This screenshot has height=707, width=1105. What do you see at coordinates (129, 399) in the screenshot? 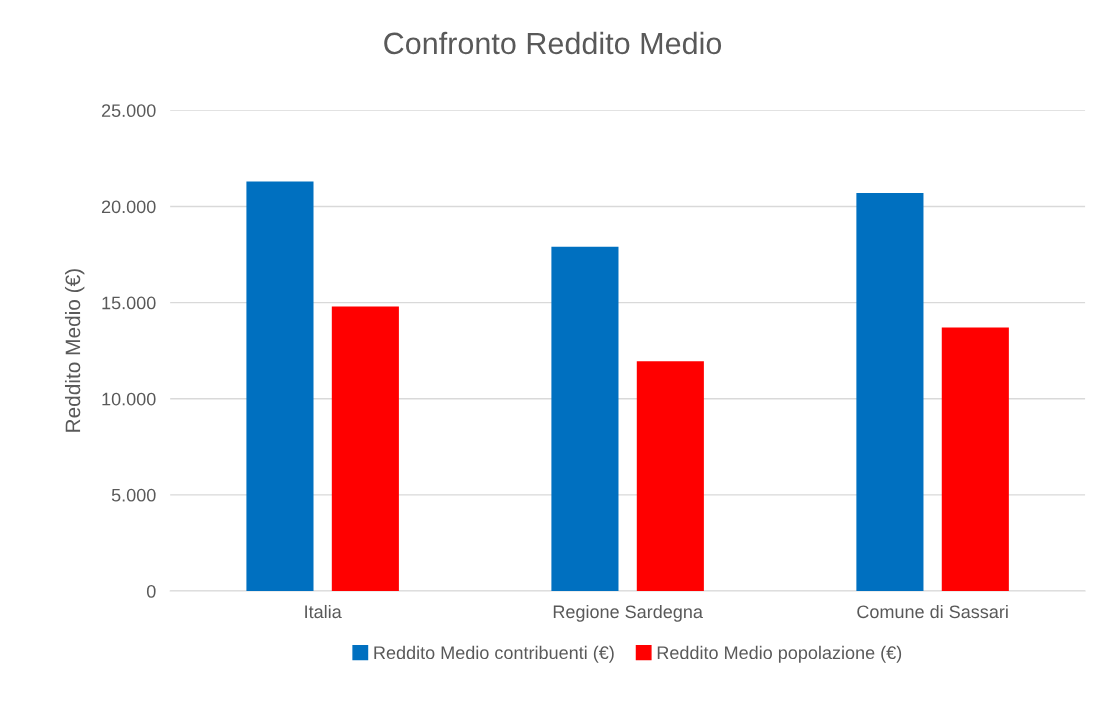
I see `y-tick-label: 10.000` at bounding box center [129, 399].